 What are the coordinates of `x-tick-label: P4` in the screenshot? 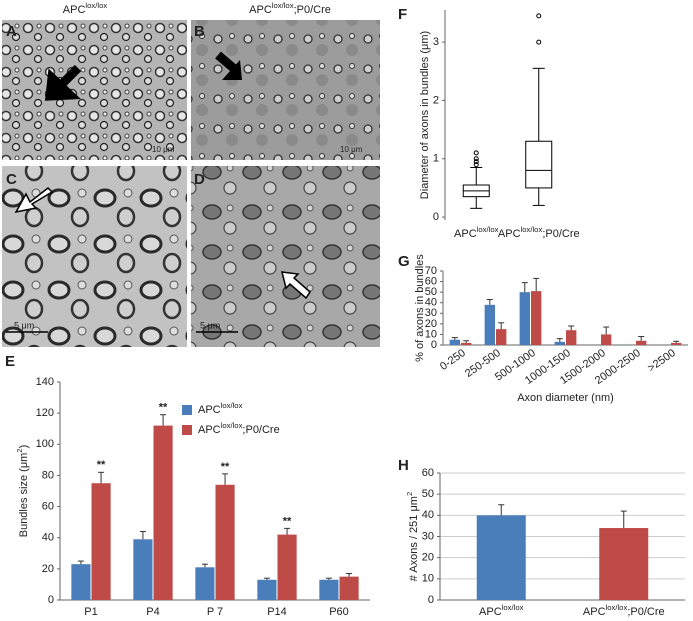 It's located at (152, 612).